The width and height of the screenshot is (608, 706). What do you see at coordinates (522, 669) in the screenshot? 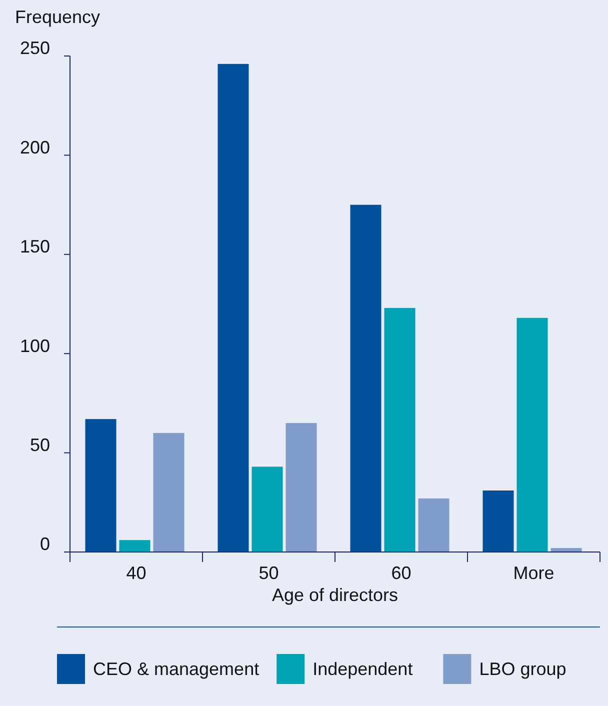
I see `legend-label: LBO group` at bounding box center [522, 669].